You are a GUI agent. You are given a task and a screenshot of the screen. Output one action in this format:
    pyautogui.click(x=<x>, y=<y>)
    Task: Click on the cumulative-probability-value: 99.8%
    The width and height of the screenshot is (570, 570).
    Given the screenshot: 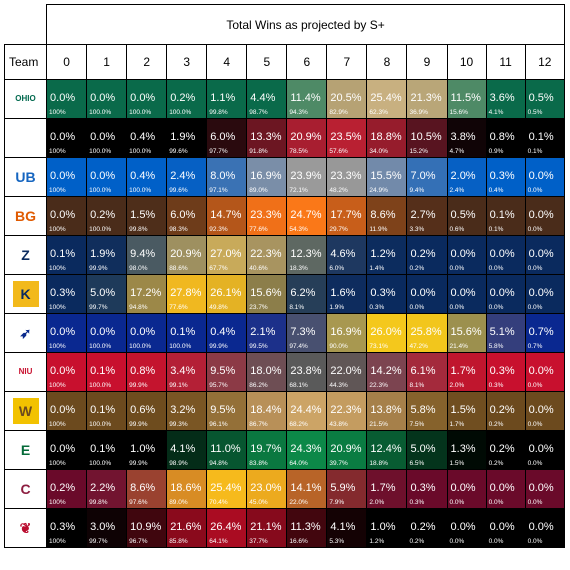 What is the action you would take?
    pyautogui.click(x=218, y=112)
    